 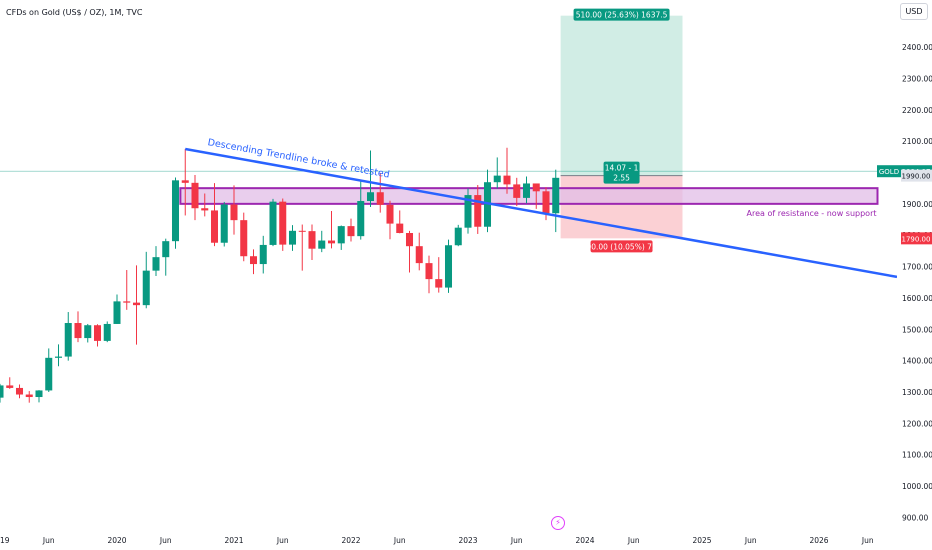 I want to click on risk-reward-bg, so click(x=621, y=172).